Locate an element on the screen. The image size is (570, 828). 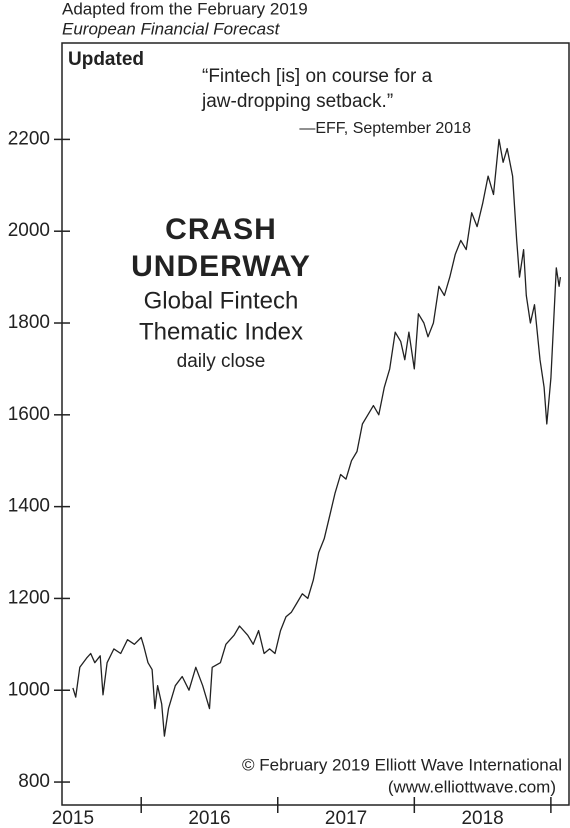
y-tick-label: 1600 is located at coordinates (29, 414).